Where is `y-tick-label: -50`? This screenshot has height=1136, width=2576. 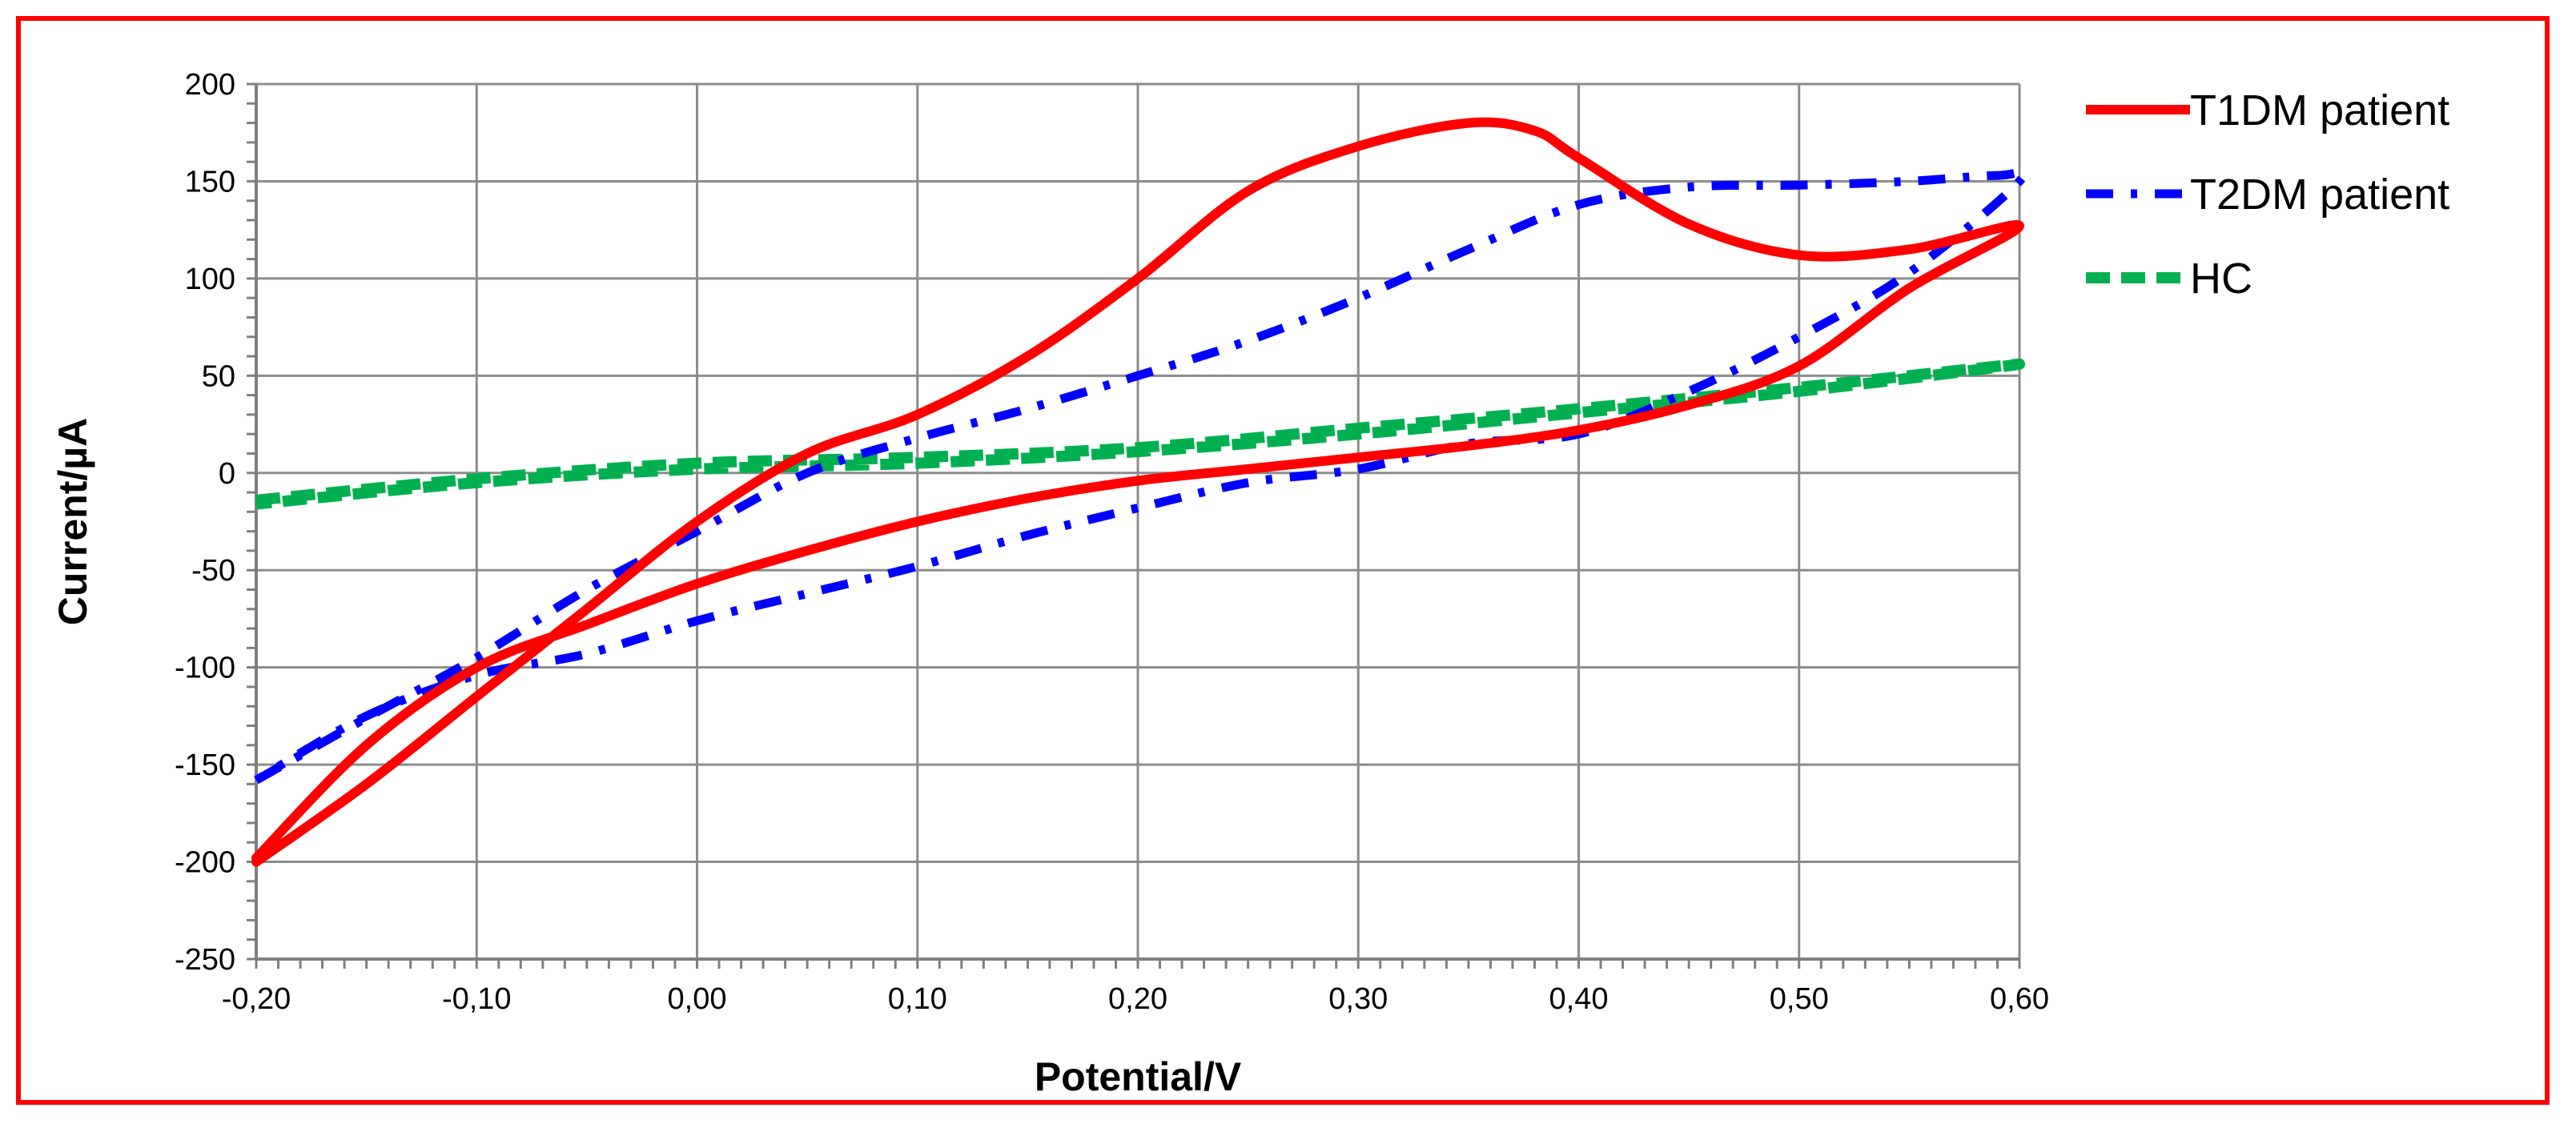
y-tick-label: -50 is located at coordinates (213, 571).